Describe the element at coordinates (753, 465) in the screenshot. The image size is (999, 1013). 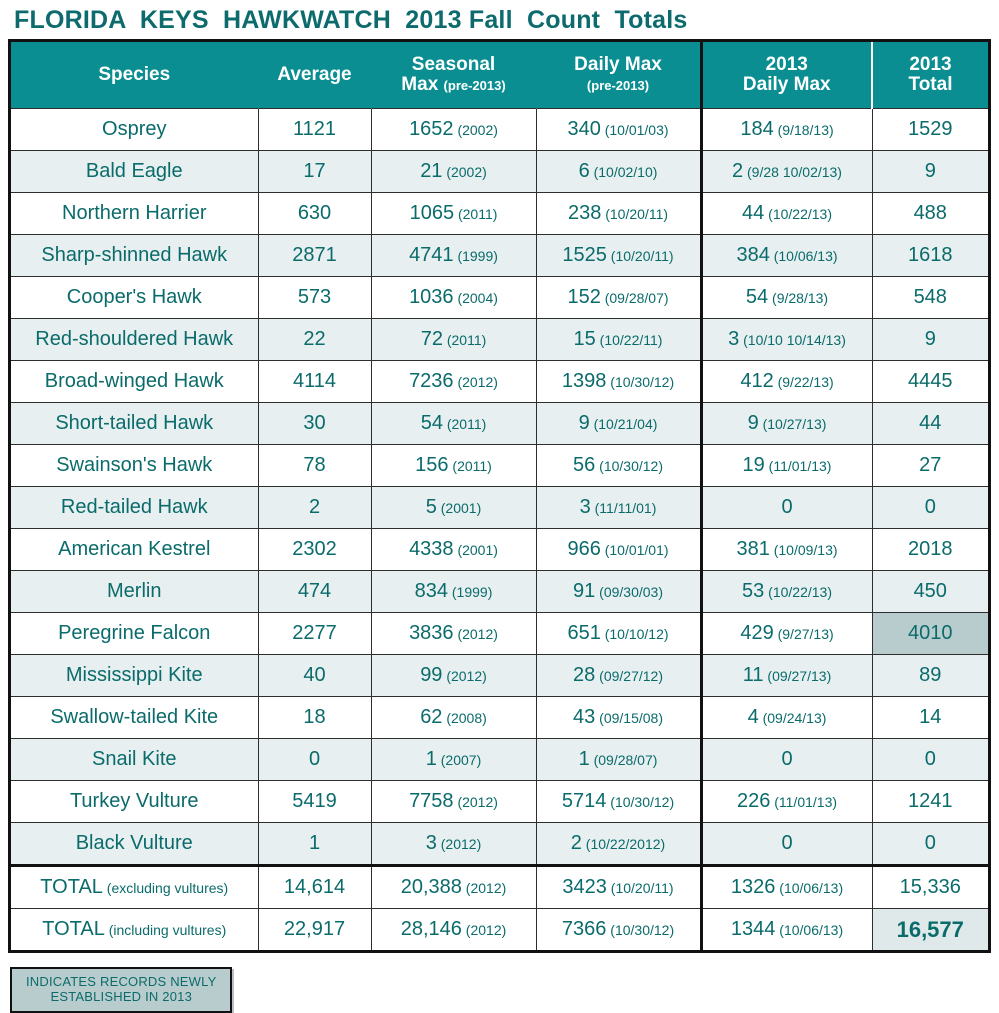
I see `cell-2013-daily-max-value: 19` at that location.